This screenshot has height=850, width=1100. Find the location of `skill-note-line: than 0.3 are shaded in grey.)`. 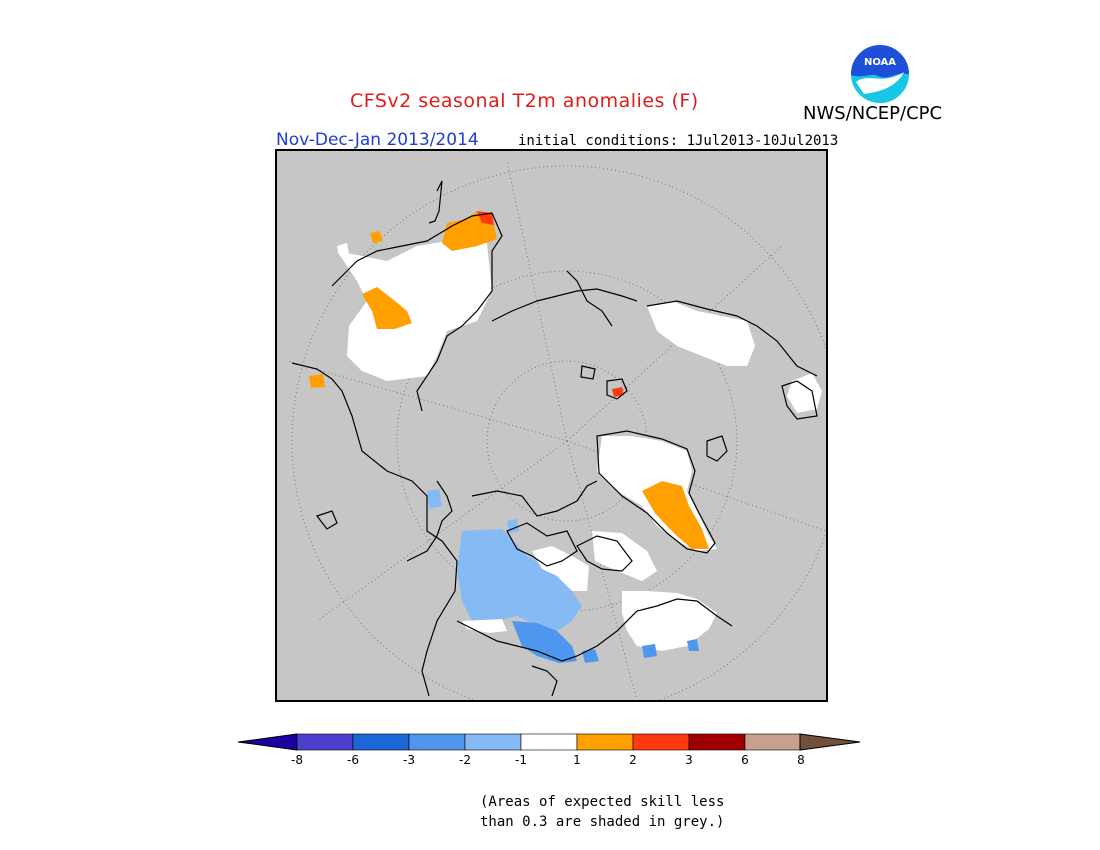

skill-note-line: than 0.3 are shaded in grey.) is located at coordinates (602, 822).